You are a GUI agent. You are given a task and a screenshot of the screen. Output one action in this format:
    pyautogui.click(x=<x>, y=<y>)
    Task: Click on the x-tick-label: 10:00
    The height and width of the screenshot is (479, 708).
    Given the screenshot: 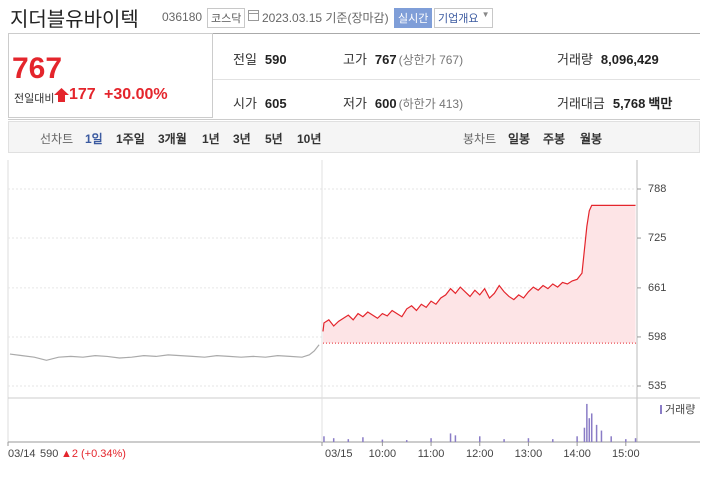 What is the action you would take?
    pyautogui.click(x=383, y=454)
    